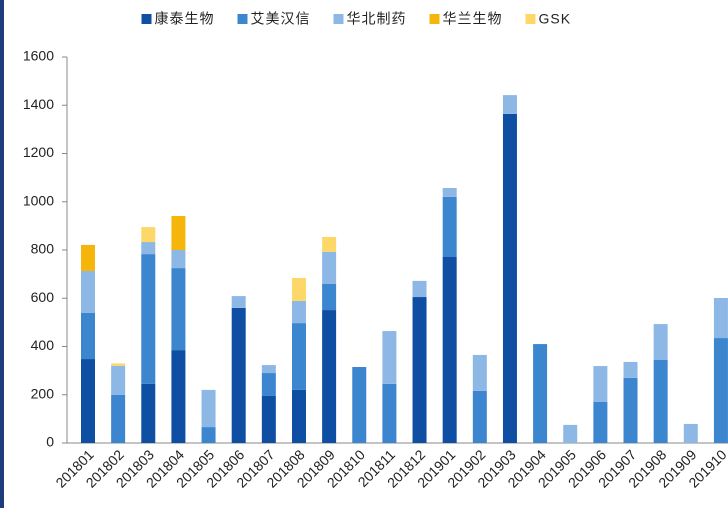 The image size is (728, 508). I want to click on y-tick-label: 1600, so click(38, 56).